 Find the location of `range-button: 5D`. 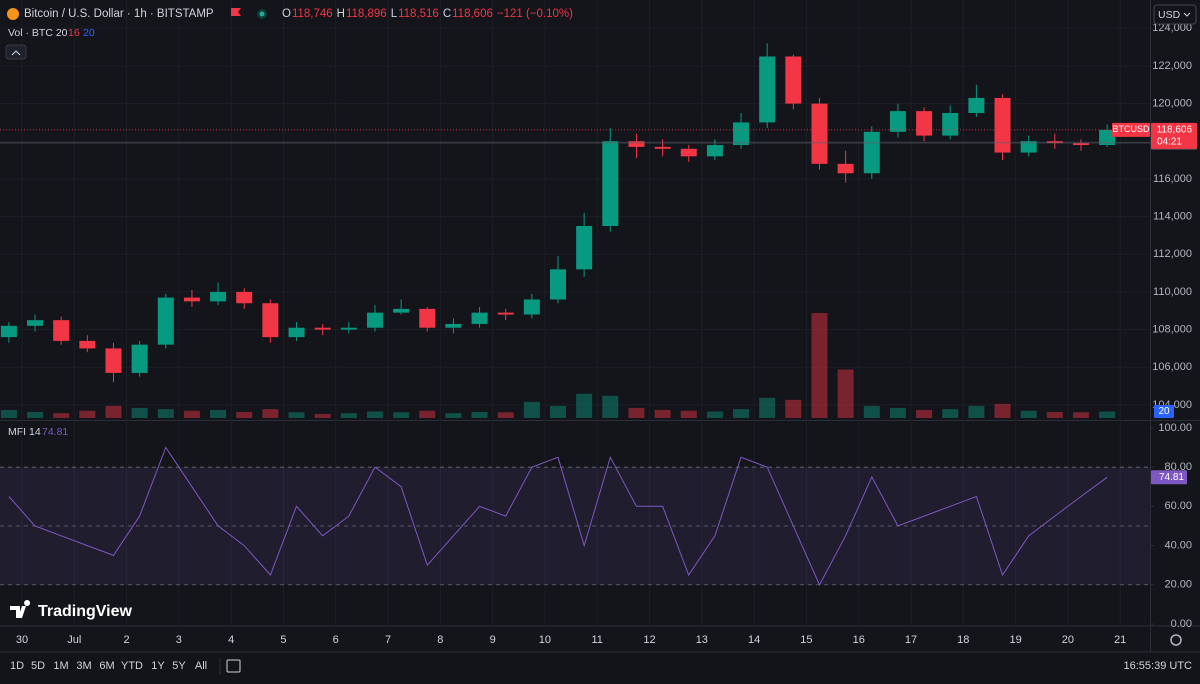

range-button: 5D is located at coordinates (38, 666).